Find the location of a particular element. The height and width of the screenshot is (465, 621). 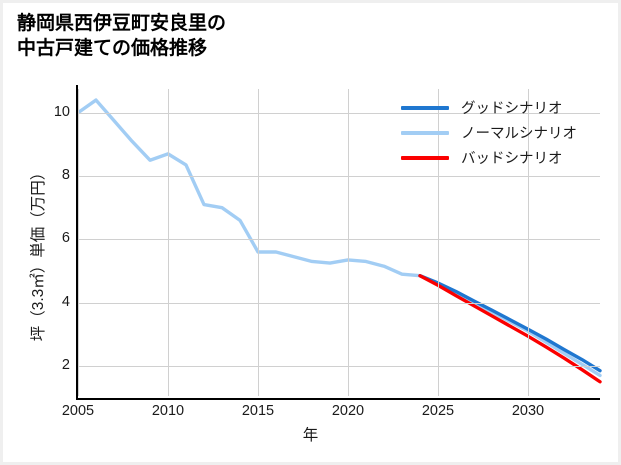

x-tick-label: 2015 is located at coordinates (258, 411).